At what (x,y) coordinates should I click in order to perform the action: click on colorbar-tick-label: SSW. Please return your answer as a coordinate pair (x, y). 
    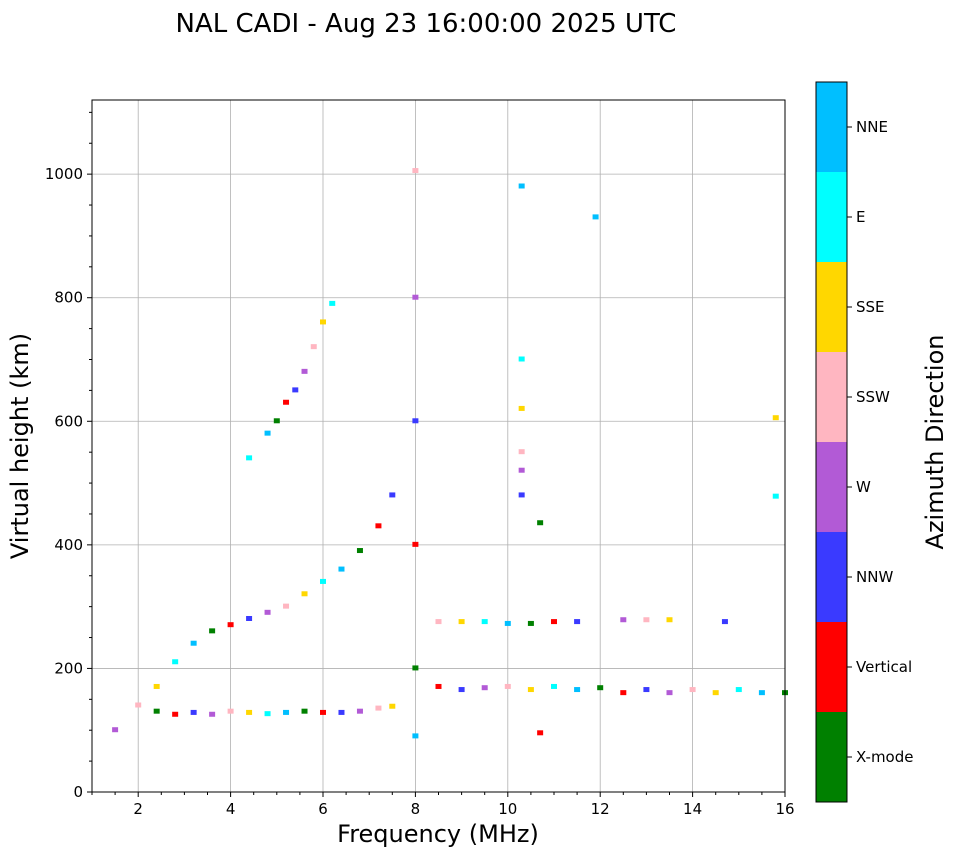
    Looking at the image, I should click on (873, 397).